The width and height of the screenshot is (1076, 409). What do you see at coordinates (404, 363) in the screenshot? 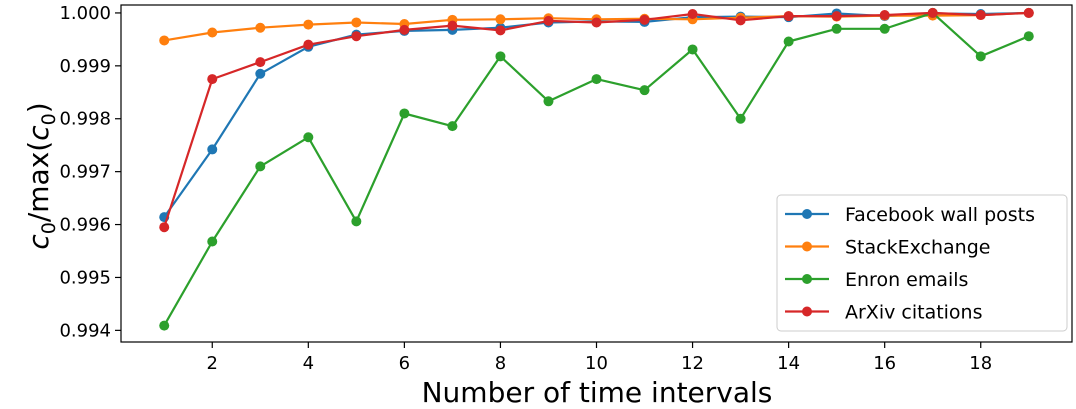
I see `x-tick-label: 6` at bounding box center [404, 363].